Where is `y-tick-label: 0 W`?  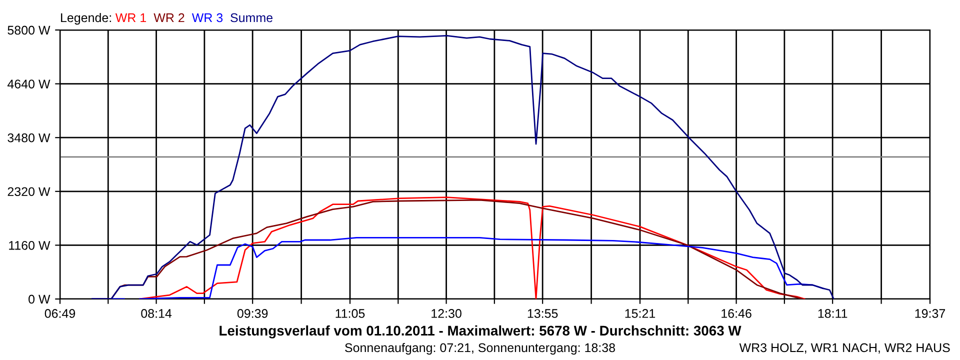
y-tick-label: 0 W is located at coordinates (39, 299).